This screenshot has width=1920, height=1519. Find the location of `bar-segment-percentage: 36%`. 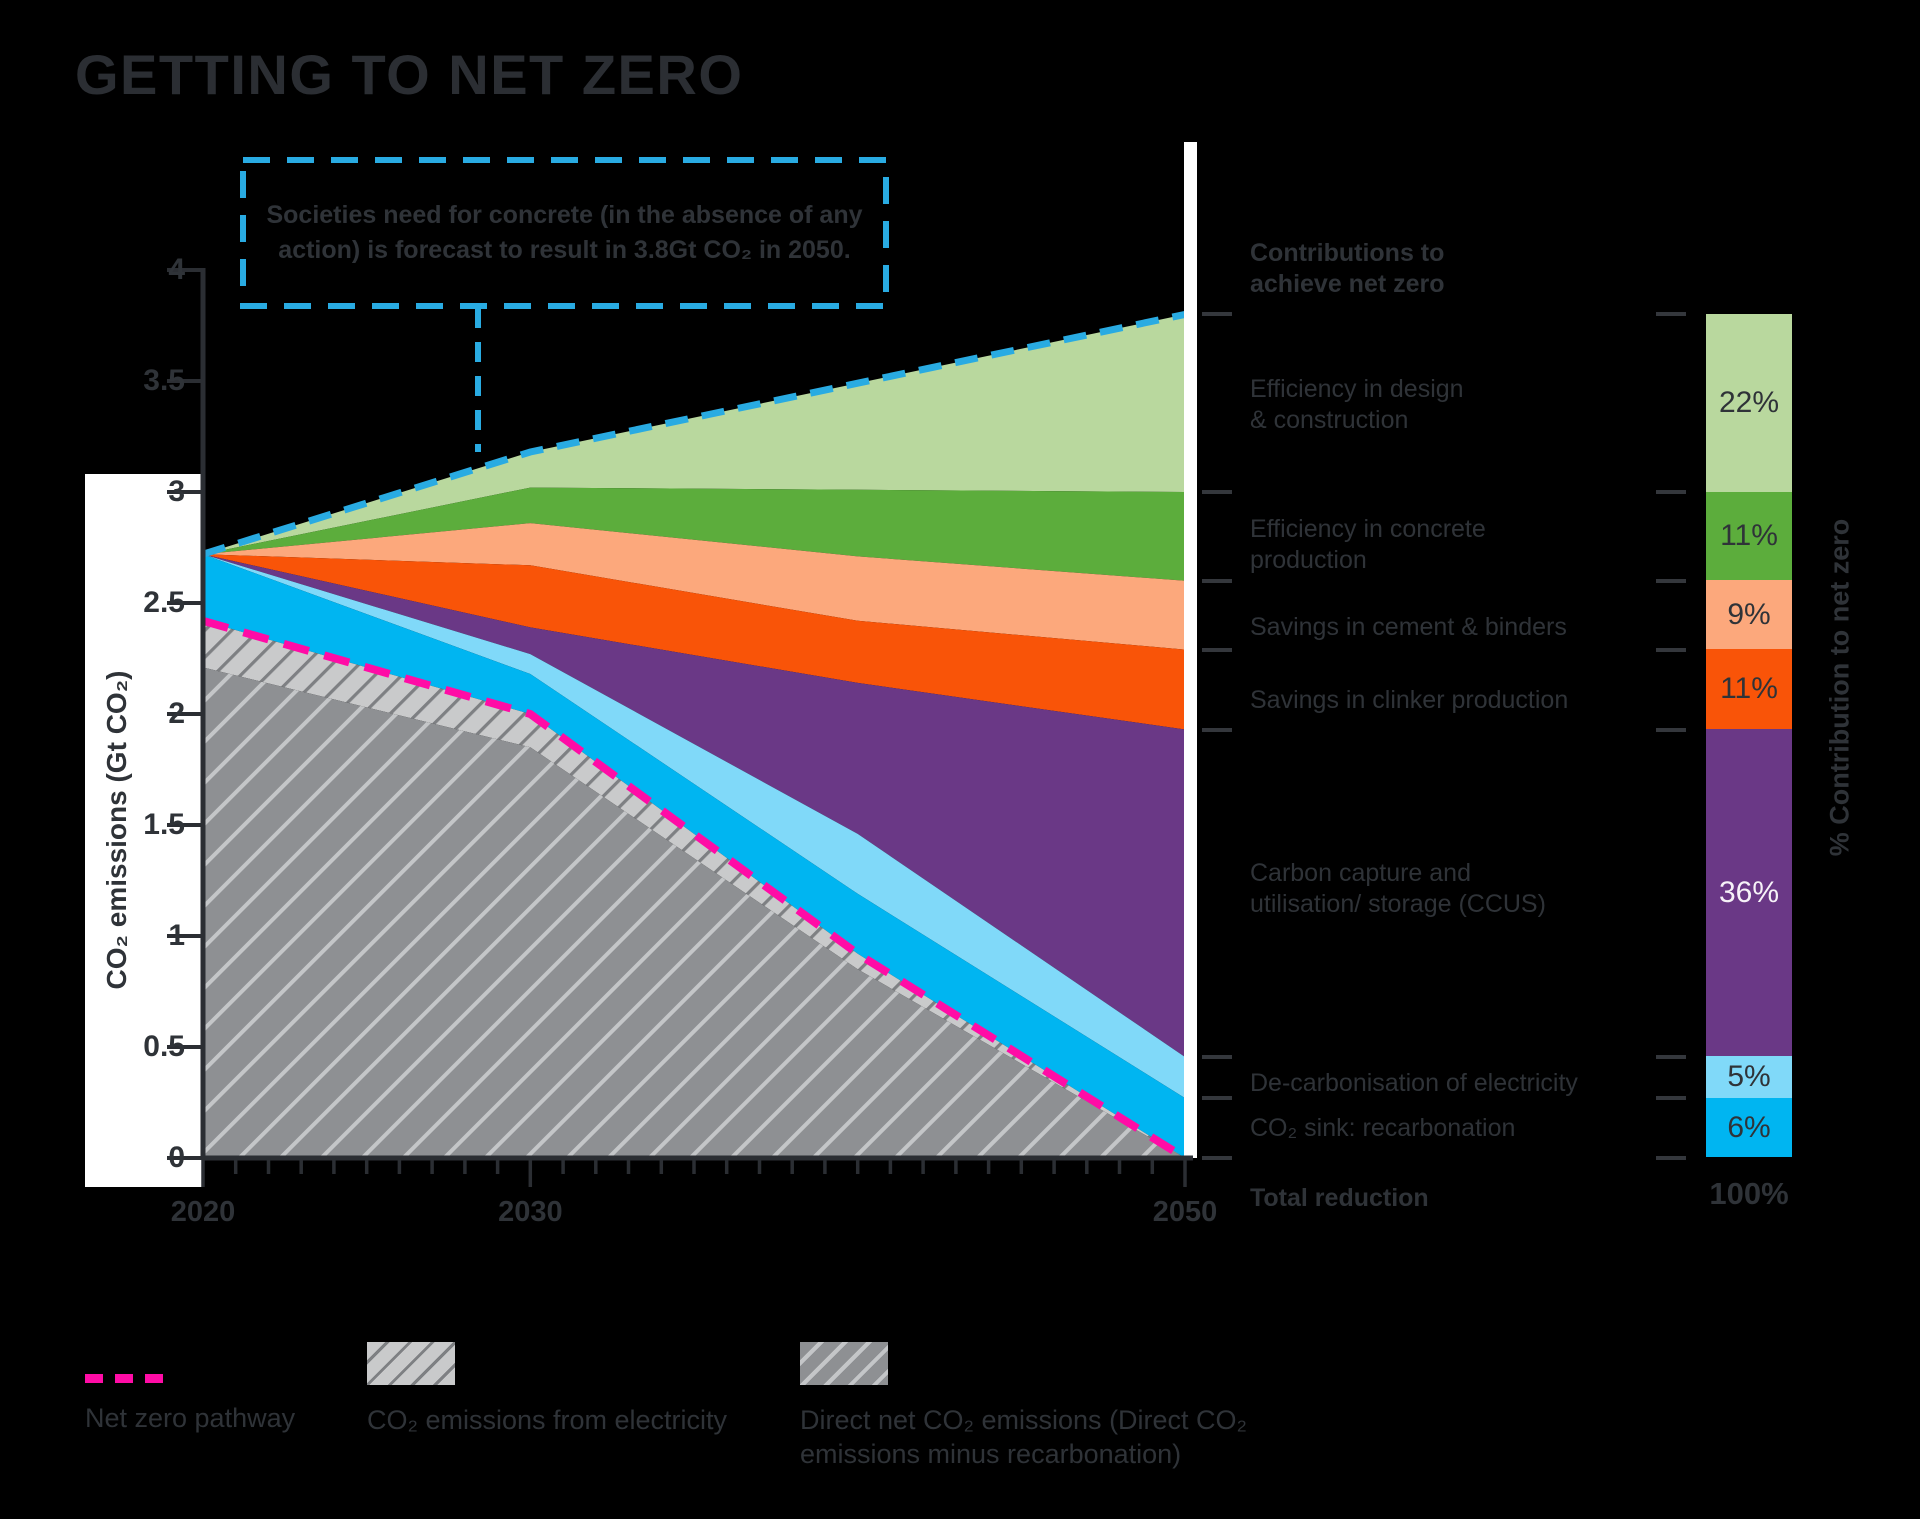

bar-segment-percentage: 36% is located at coordinates (1749, 892).